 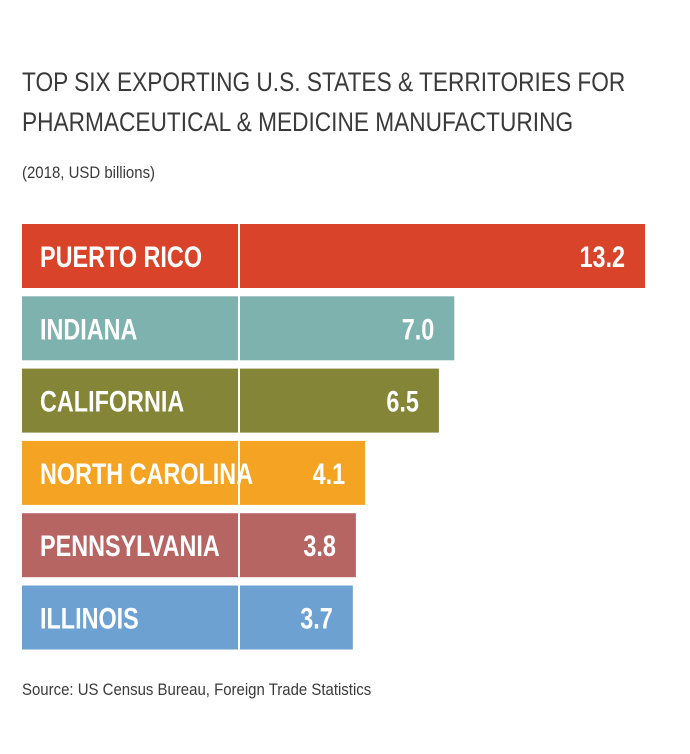 I want to click on chart-subtitle: (2018, USD billions), so click(x=89, y=172).